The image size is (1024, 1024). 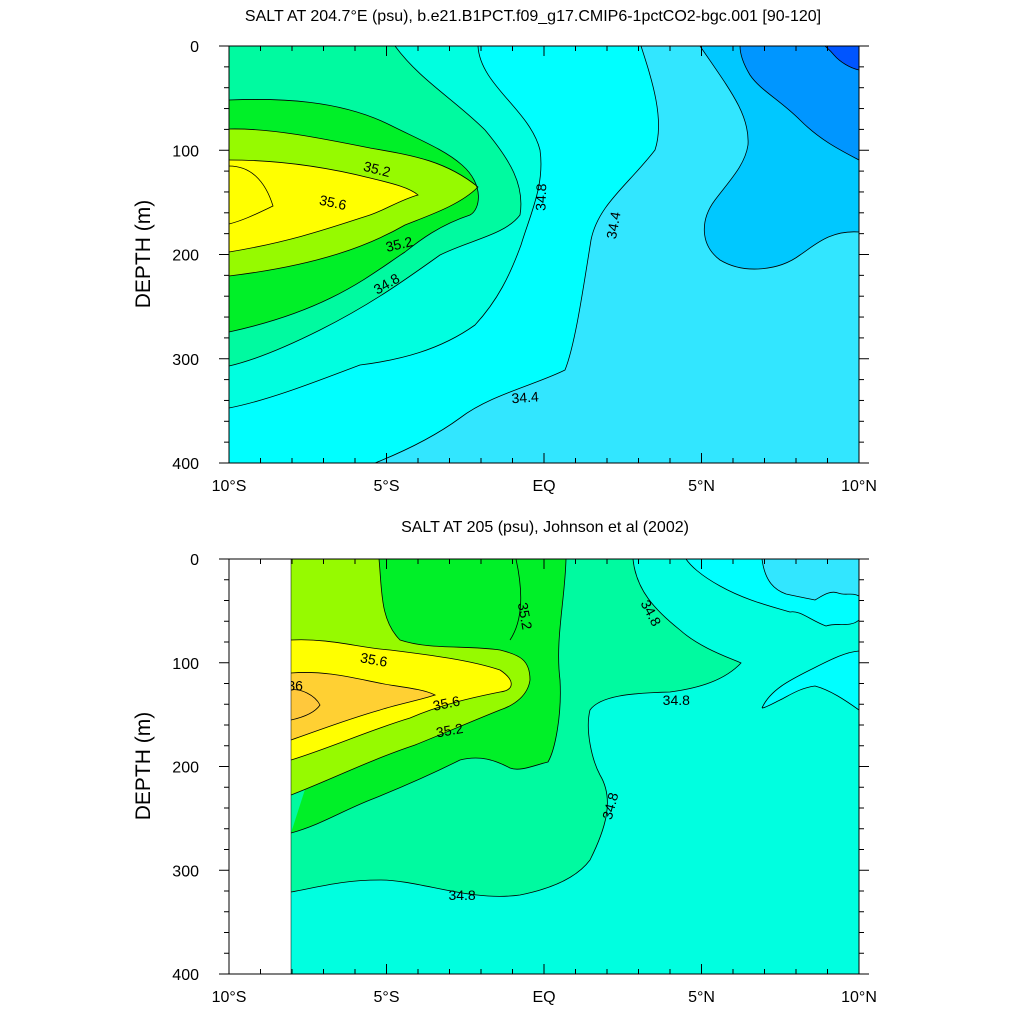 I want to click on fill-34.6-lens, so click(x=810, y=680).